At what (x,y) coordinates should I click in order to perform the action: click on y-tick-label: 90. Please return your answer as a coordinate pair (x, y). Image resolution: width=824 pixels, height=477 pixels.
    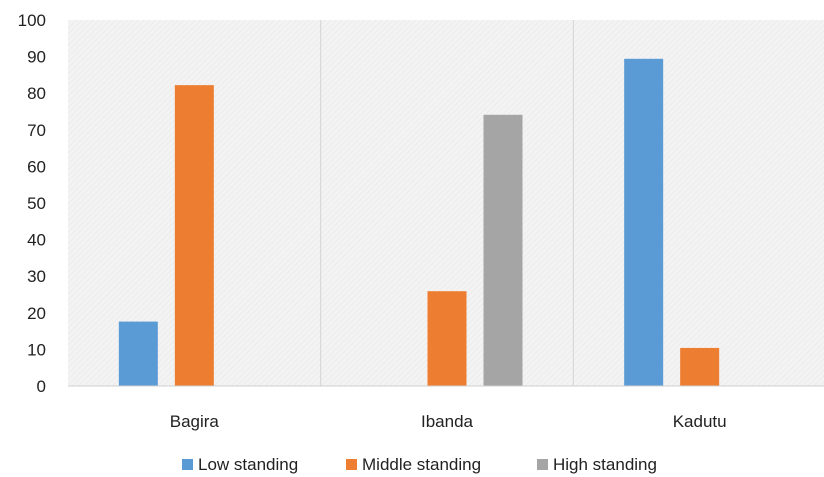
    Looking at the image, I should click on (36, 57).